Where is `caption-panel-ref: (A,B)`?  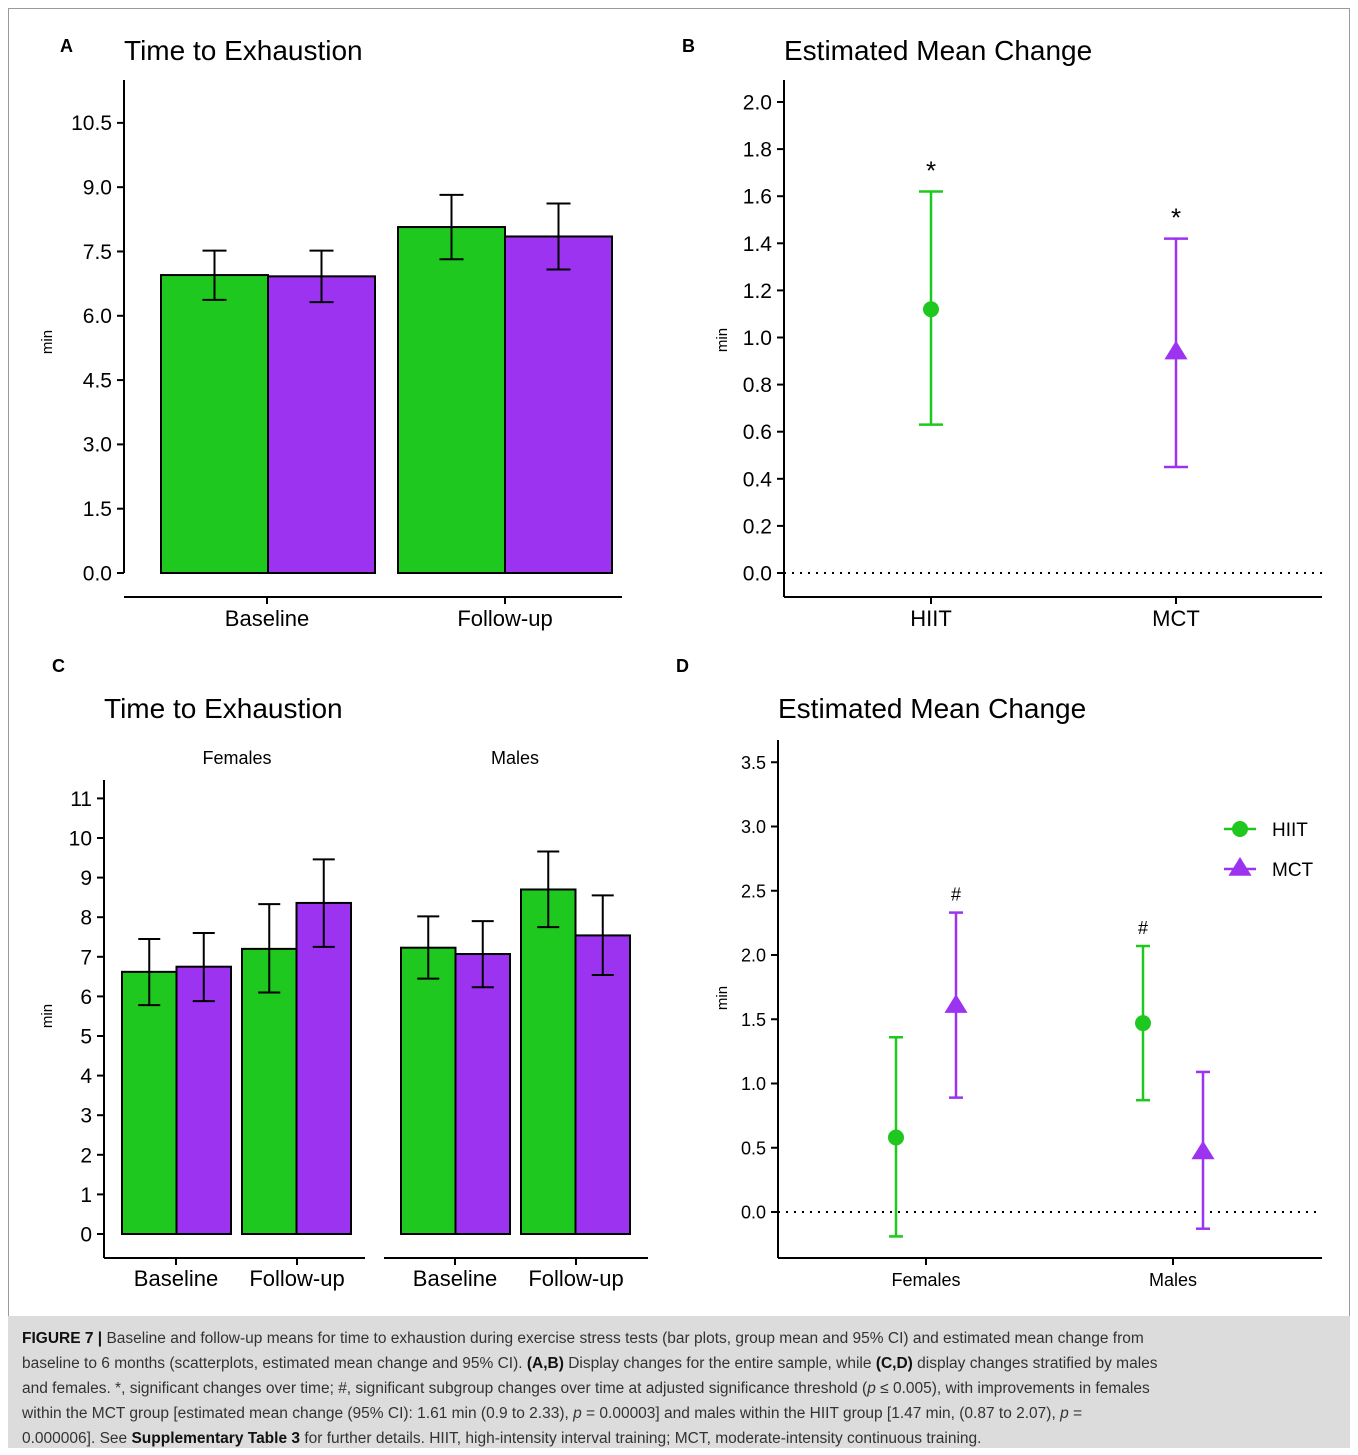 caption-panel-ref: (A,B) is located at coordinates (545, 1363).